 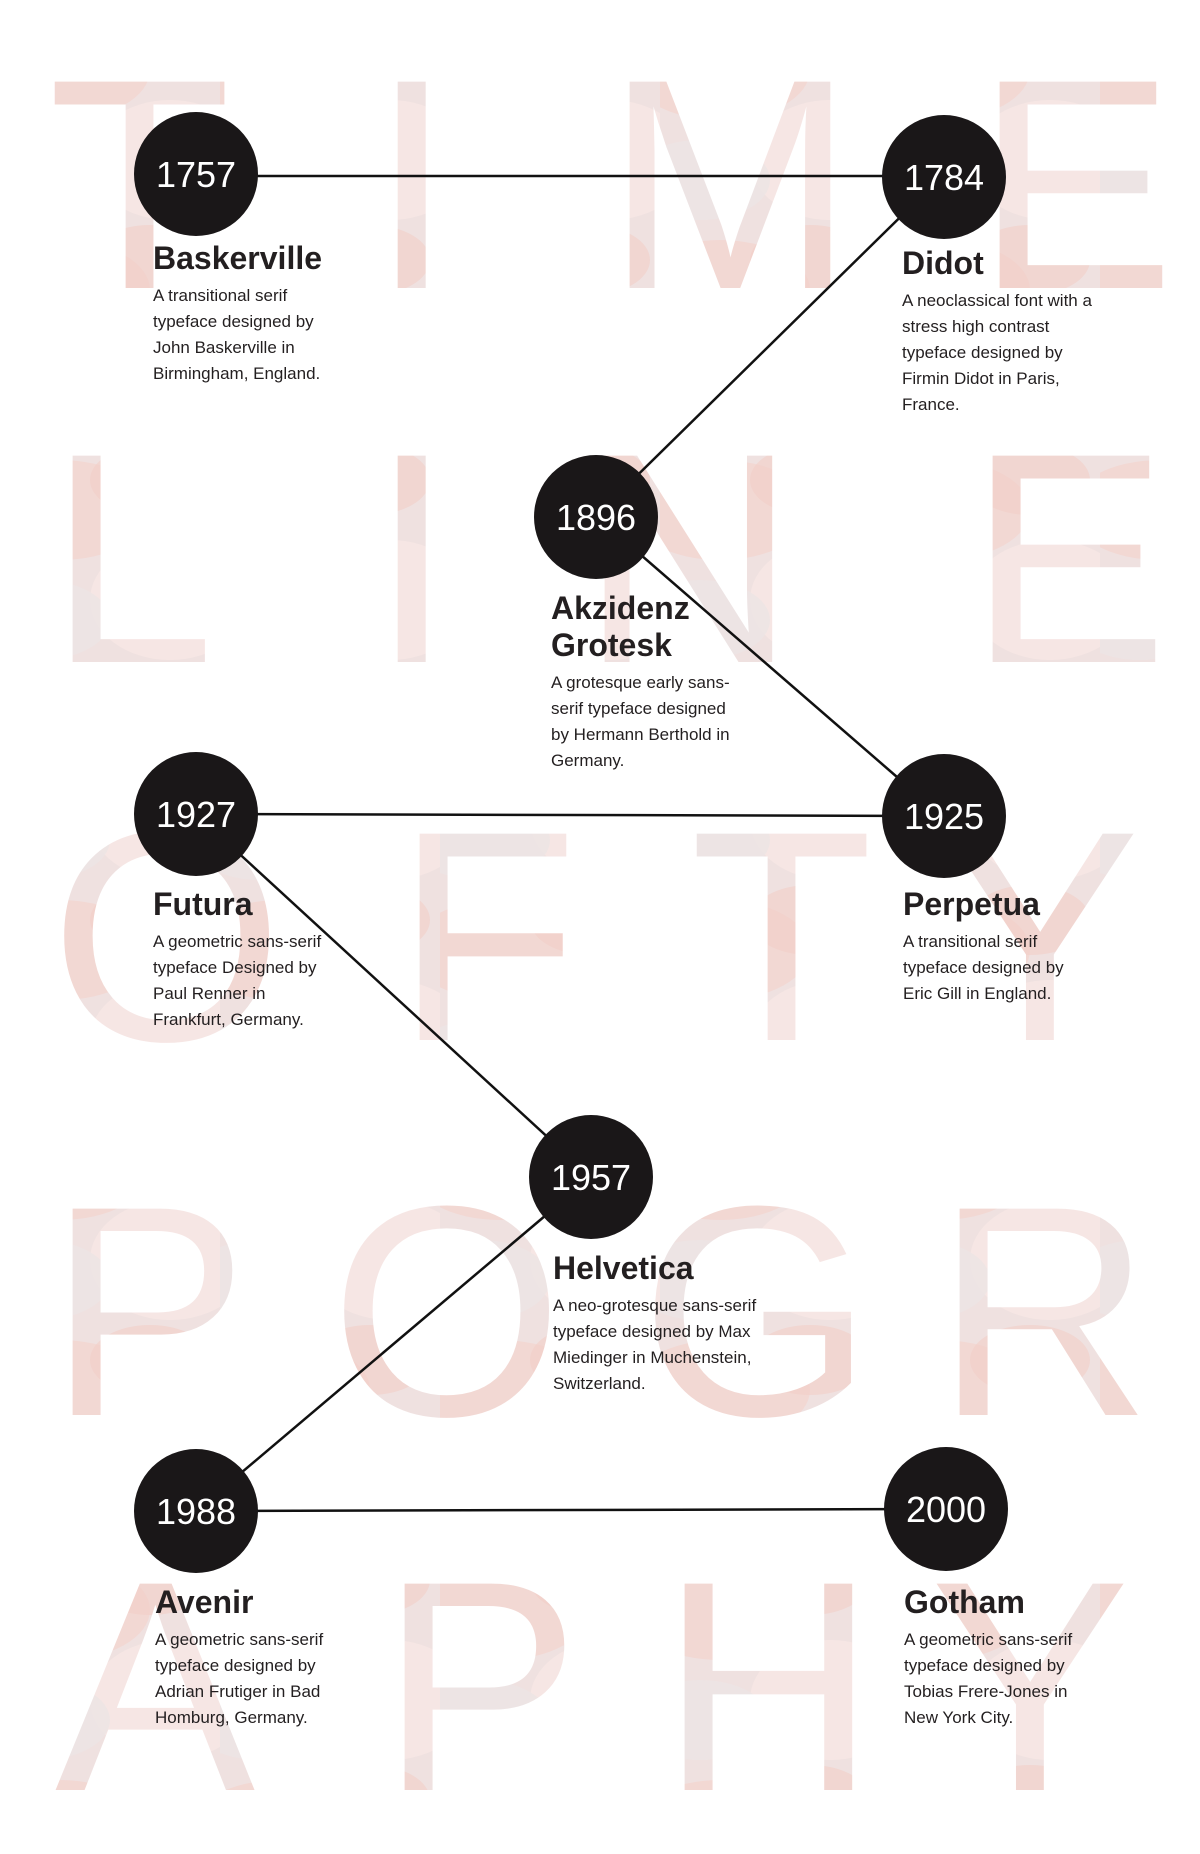 What do you see at coordinates (730, 184) in the screenshot?
I see `bg-letter: M` at bounding box center [730, 184].